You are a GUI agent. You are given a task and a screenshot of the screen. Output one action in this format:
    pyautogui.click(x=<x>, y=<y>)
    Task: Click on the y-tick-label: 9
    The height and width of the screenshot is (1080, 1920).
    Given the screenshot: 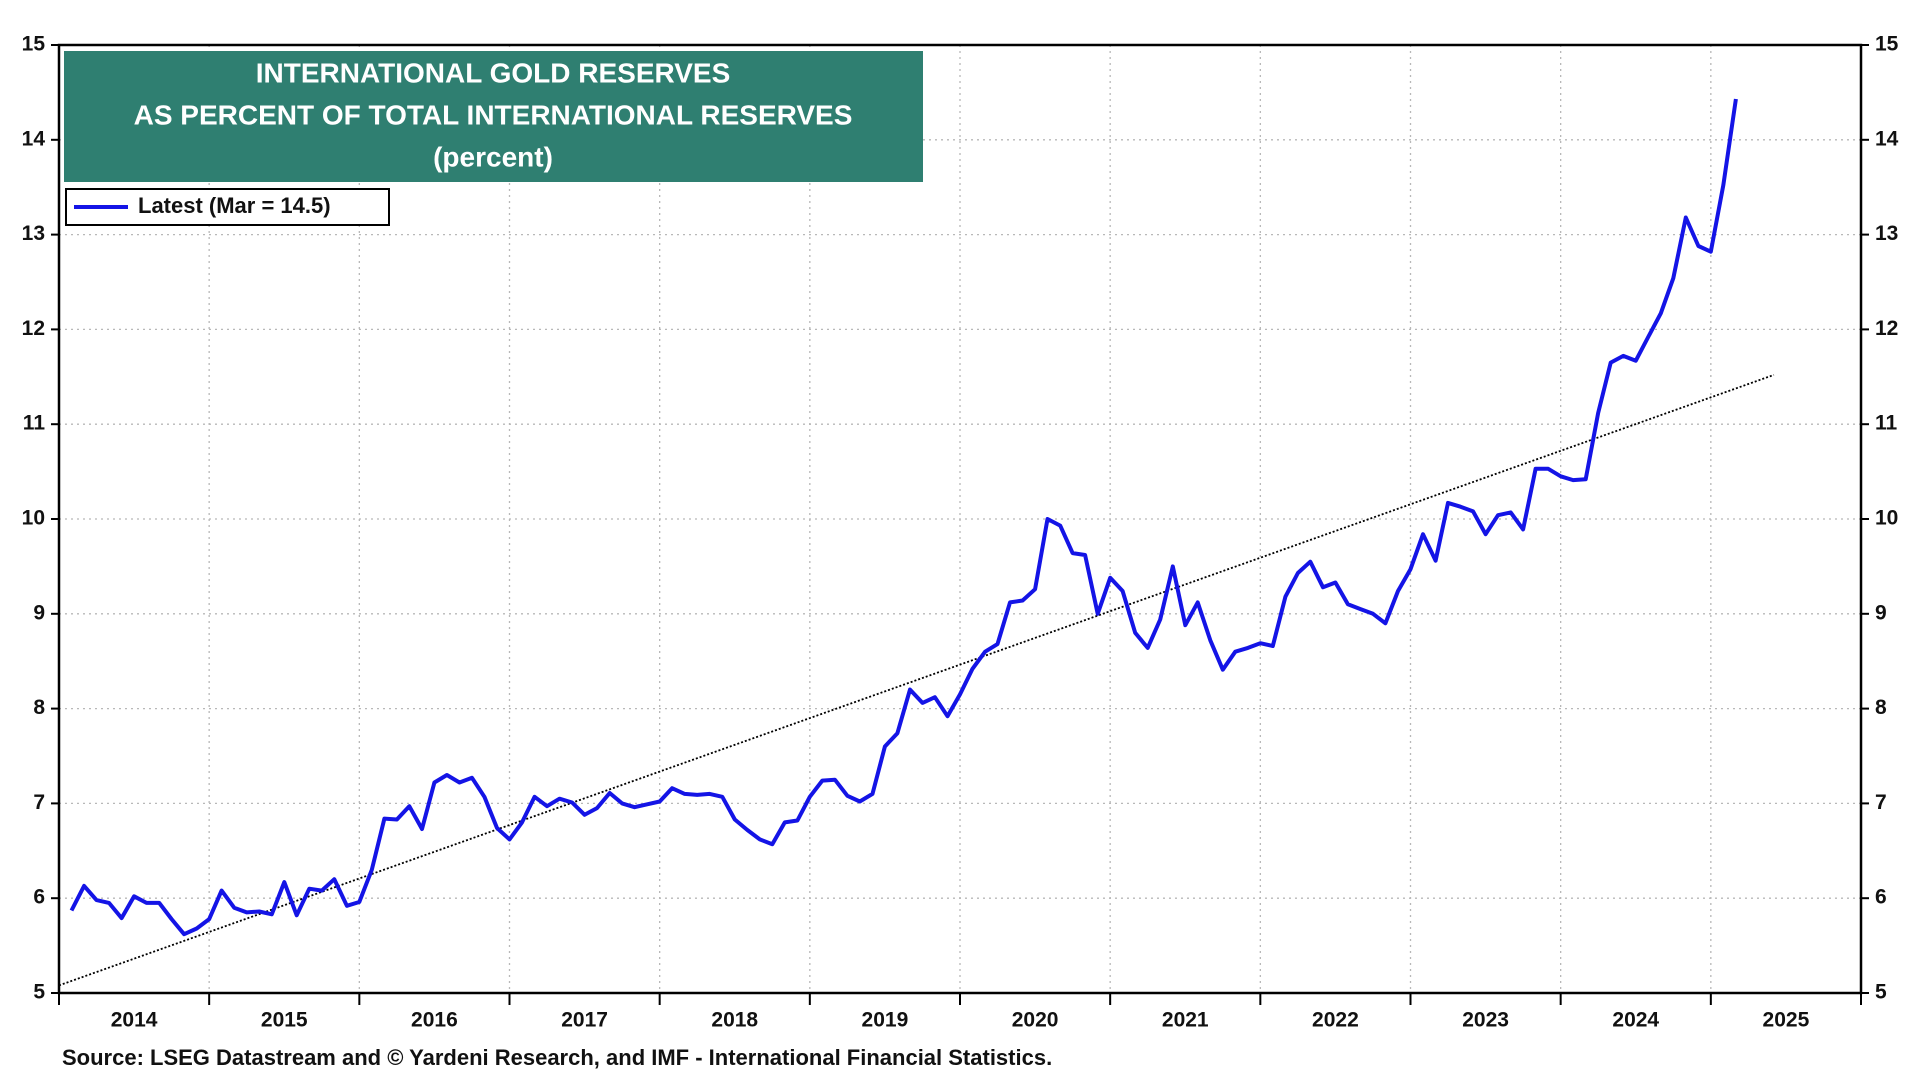 What is the action you would take?
    pyautogui.click(x=39, y=612)
    